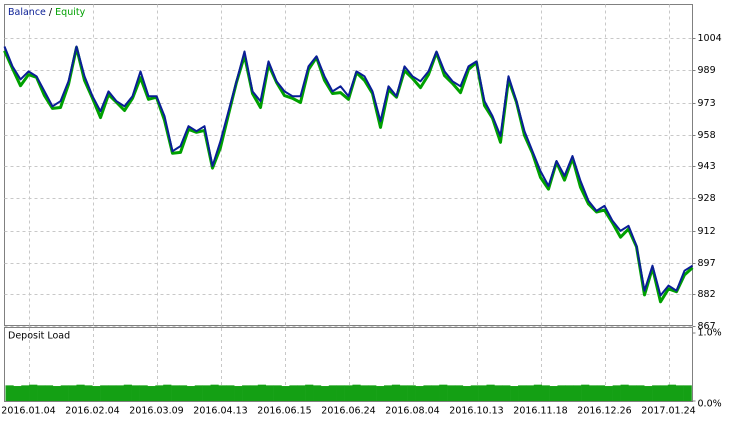 The height and width of the screenshot is (422, 736). Describe the element at coordinates (28, 411) in the screenshot. I see `x-tick-label: 2016.01.04` at that location.